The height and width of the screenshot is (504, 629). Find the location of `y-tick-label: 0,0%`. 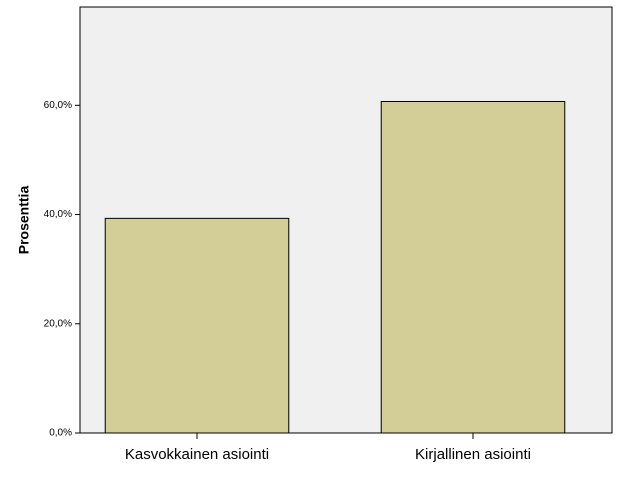

y-tick-label: 0,0% is located at coordinates (60, 433).